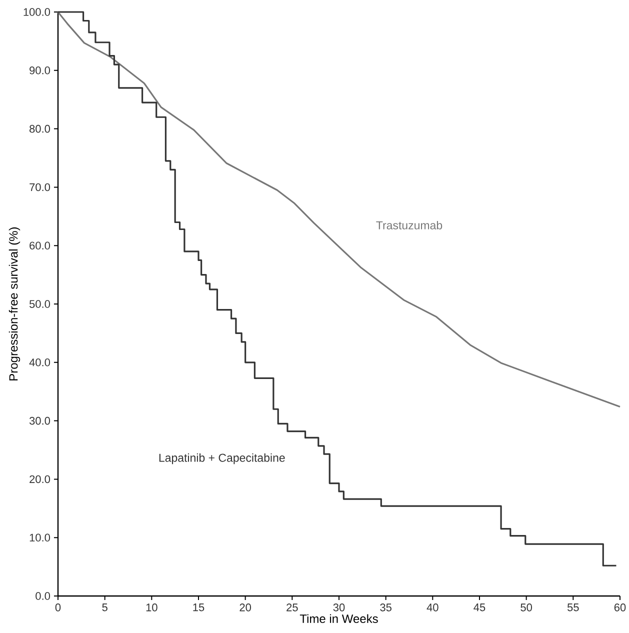 The height and width of the screenshot is (633, 629). I want to click on y-tick-label: 10.0, so click(40, 538).